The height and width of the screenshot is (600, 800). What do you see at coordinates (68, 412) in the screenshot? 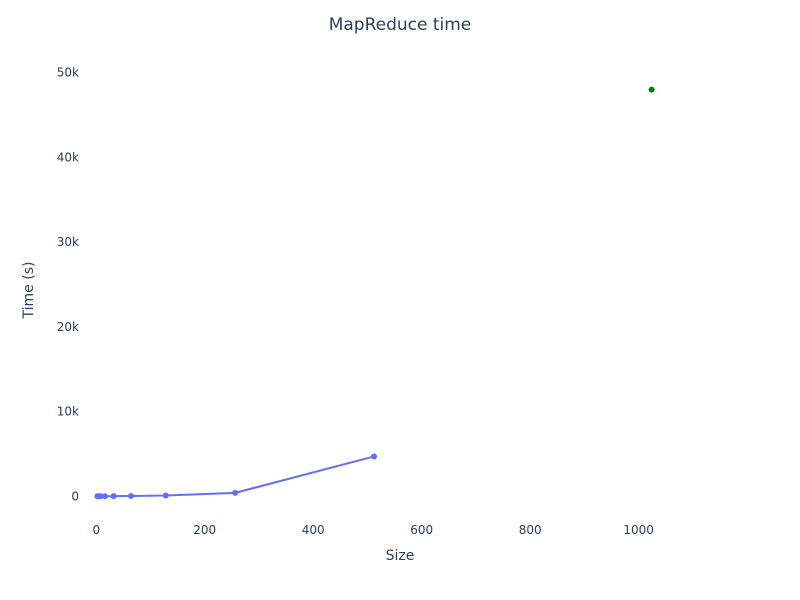
I see `y-tick-label: 10k` at bounding box center [68, 412].